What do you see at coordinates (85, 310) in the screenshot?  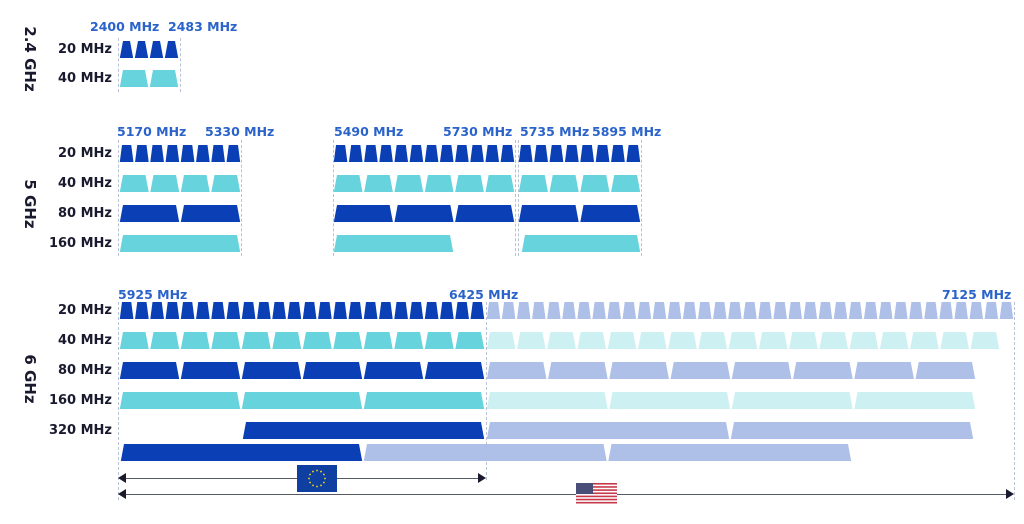 I see `channel-width-label: 20 MHz` at bounding box center [85, 310].